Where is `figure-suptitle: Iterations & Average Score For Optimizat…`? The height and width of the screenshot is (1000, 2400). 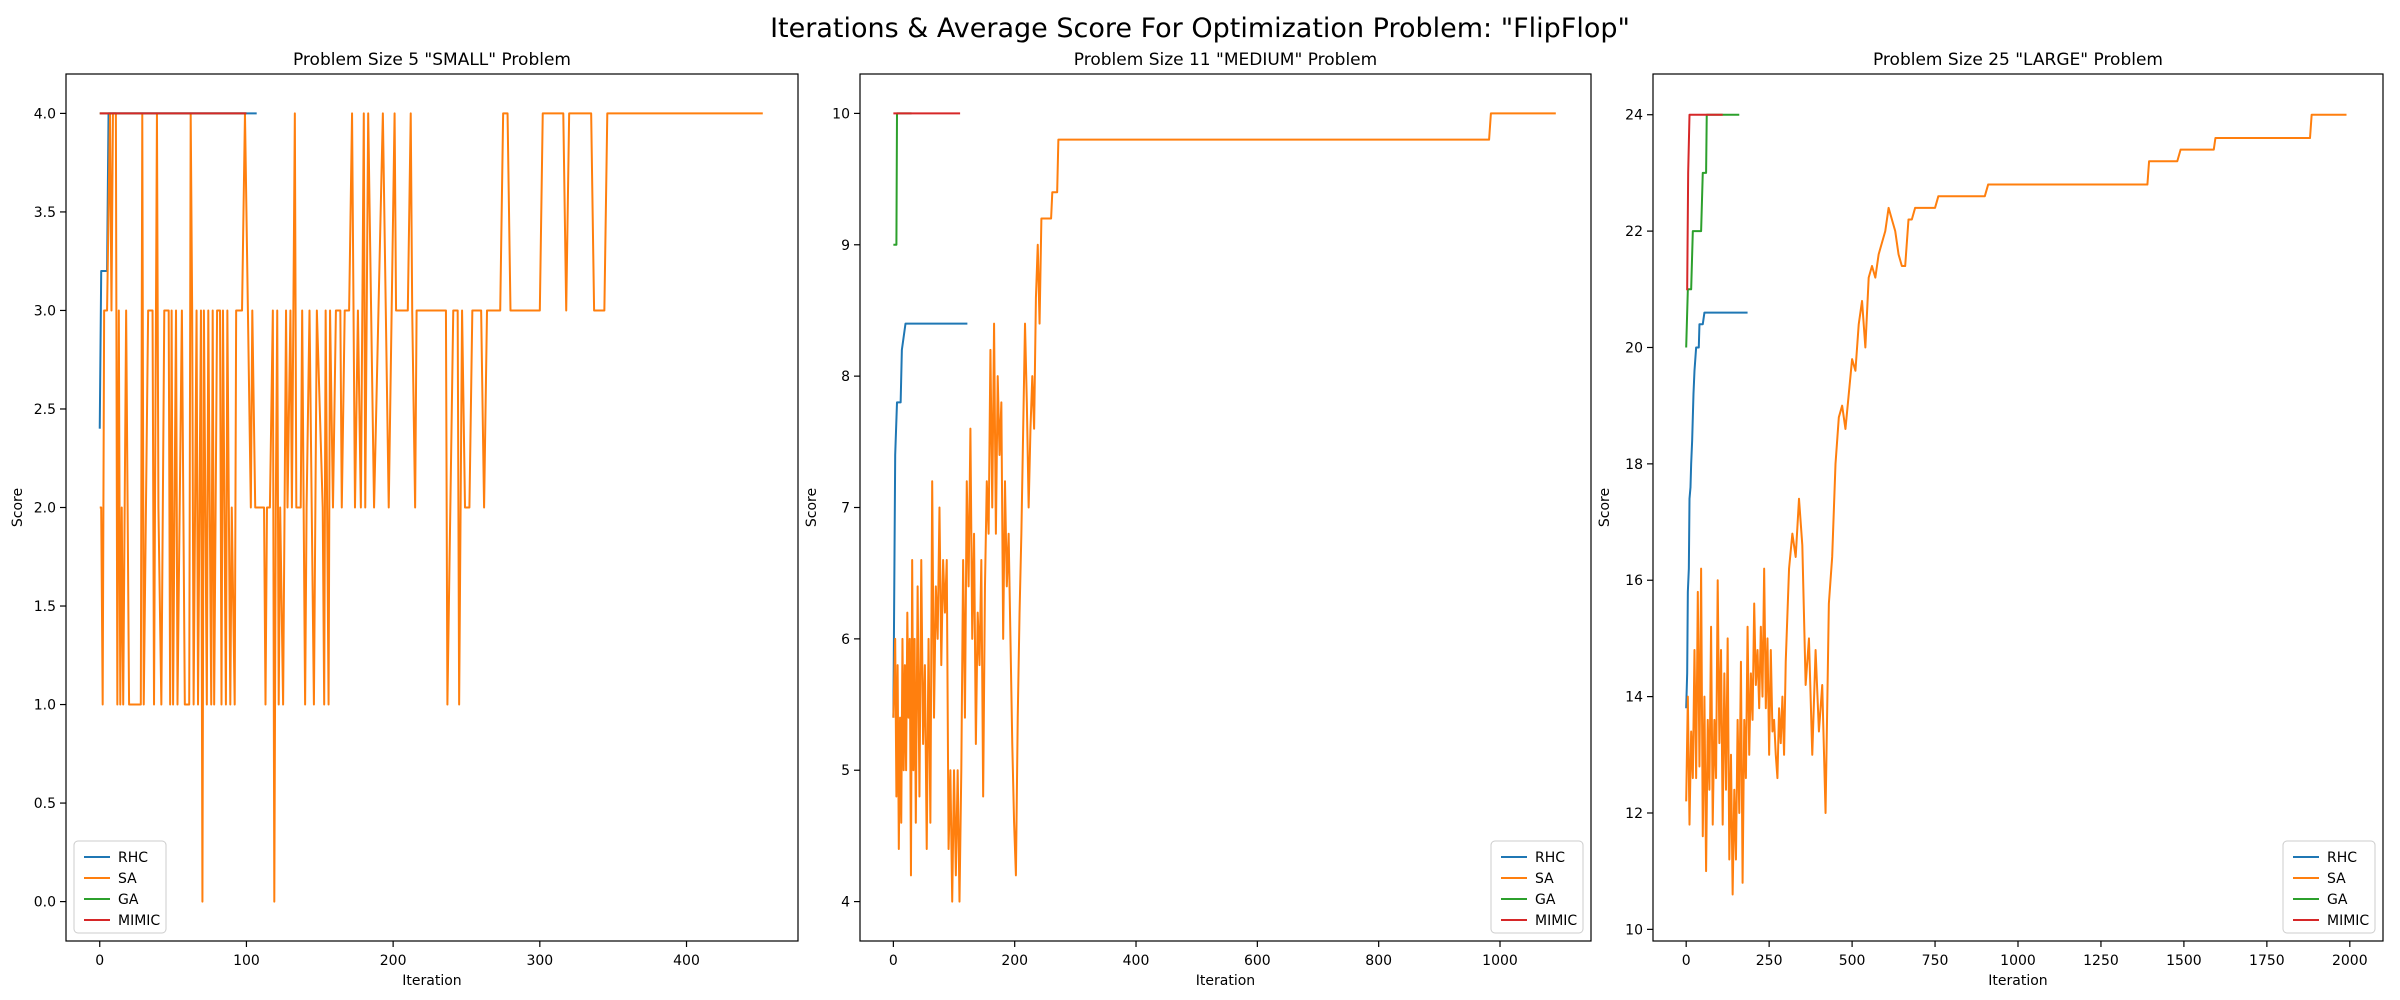 figure-suptitle: Iterations & Average Score For Optimizat… is located at coordinates (1200, 28).